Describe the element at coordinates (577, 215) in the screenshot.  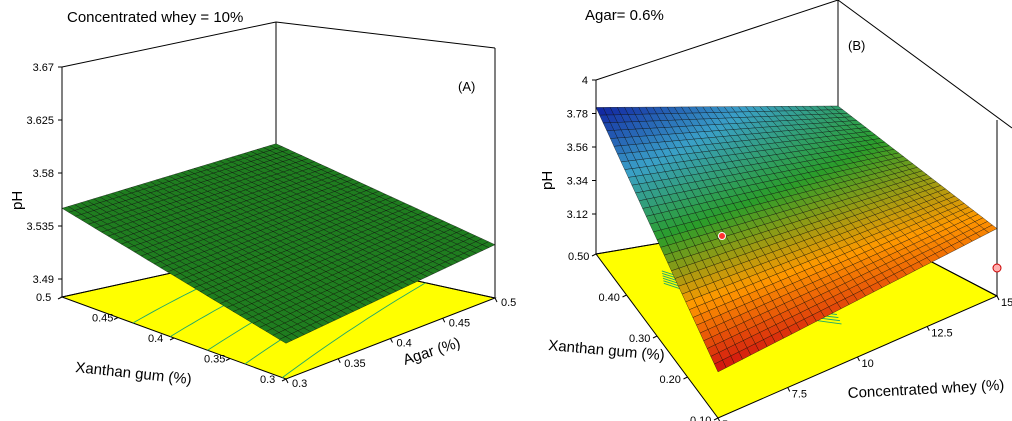
I see `z-tick-label: 3.12` at that location.